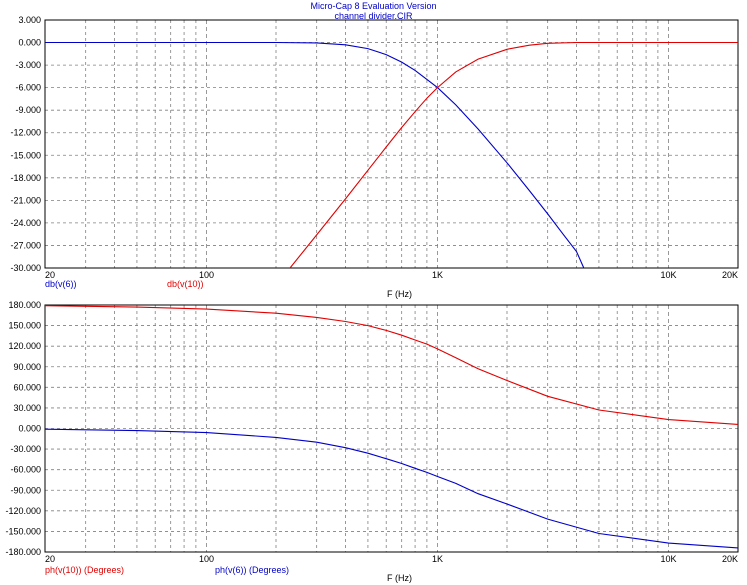  I want to click on legend-label: db(v(10)), so click(185, 284).